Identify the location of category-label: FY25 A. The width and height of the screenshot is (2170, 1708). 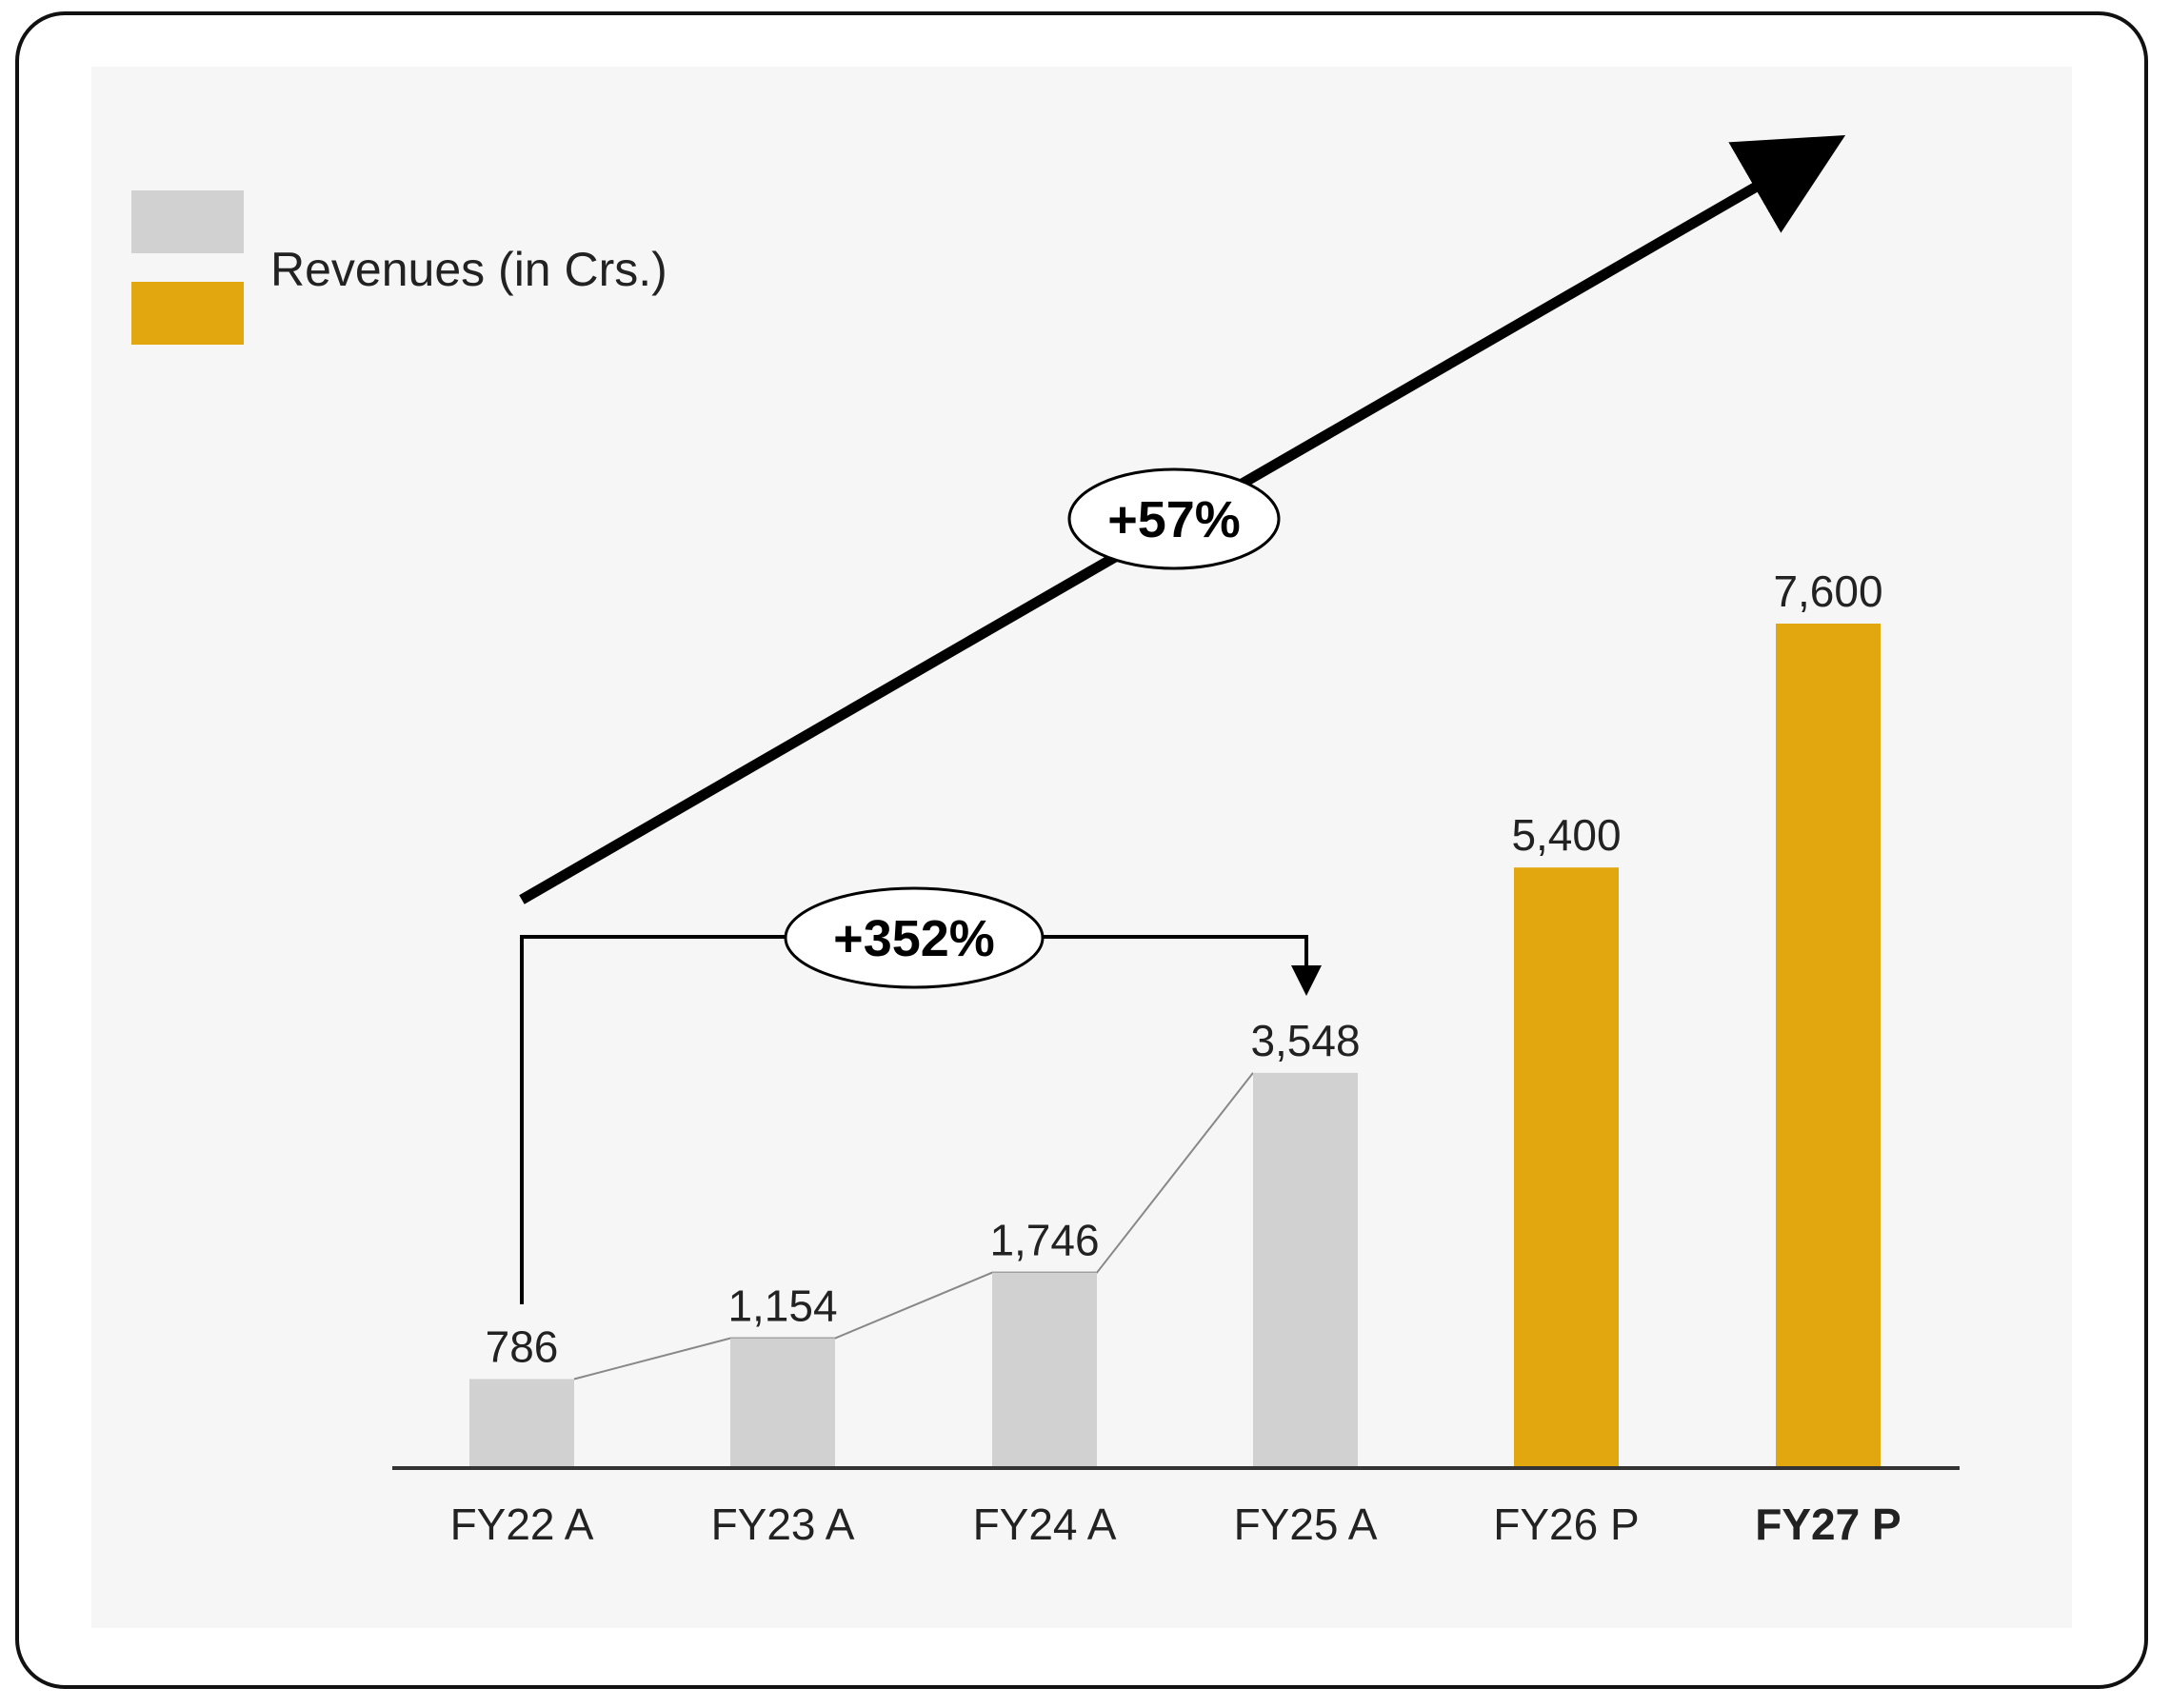
(1306, 1524).